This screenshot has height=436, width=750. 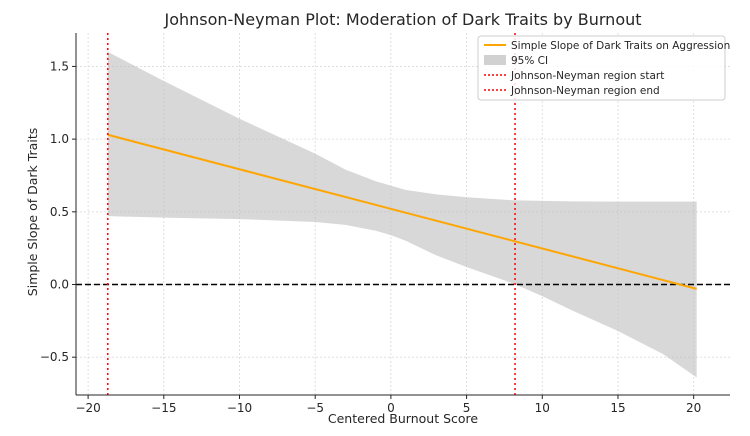 I want to click on x-tick-label-8: 20, so click(x=693, y=408).